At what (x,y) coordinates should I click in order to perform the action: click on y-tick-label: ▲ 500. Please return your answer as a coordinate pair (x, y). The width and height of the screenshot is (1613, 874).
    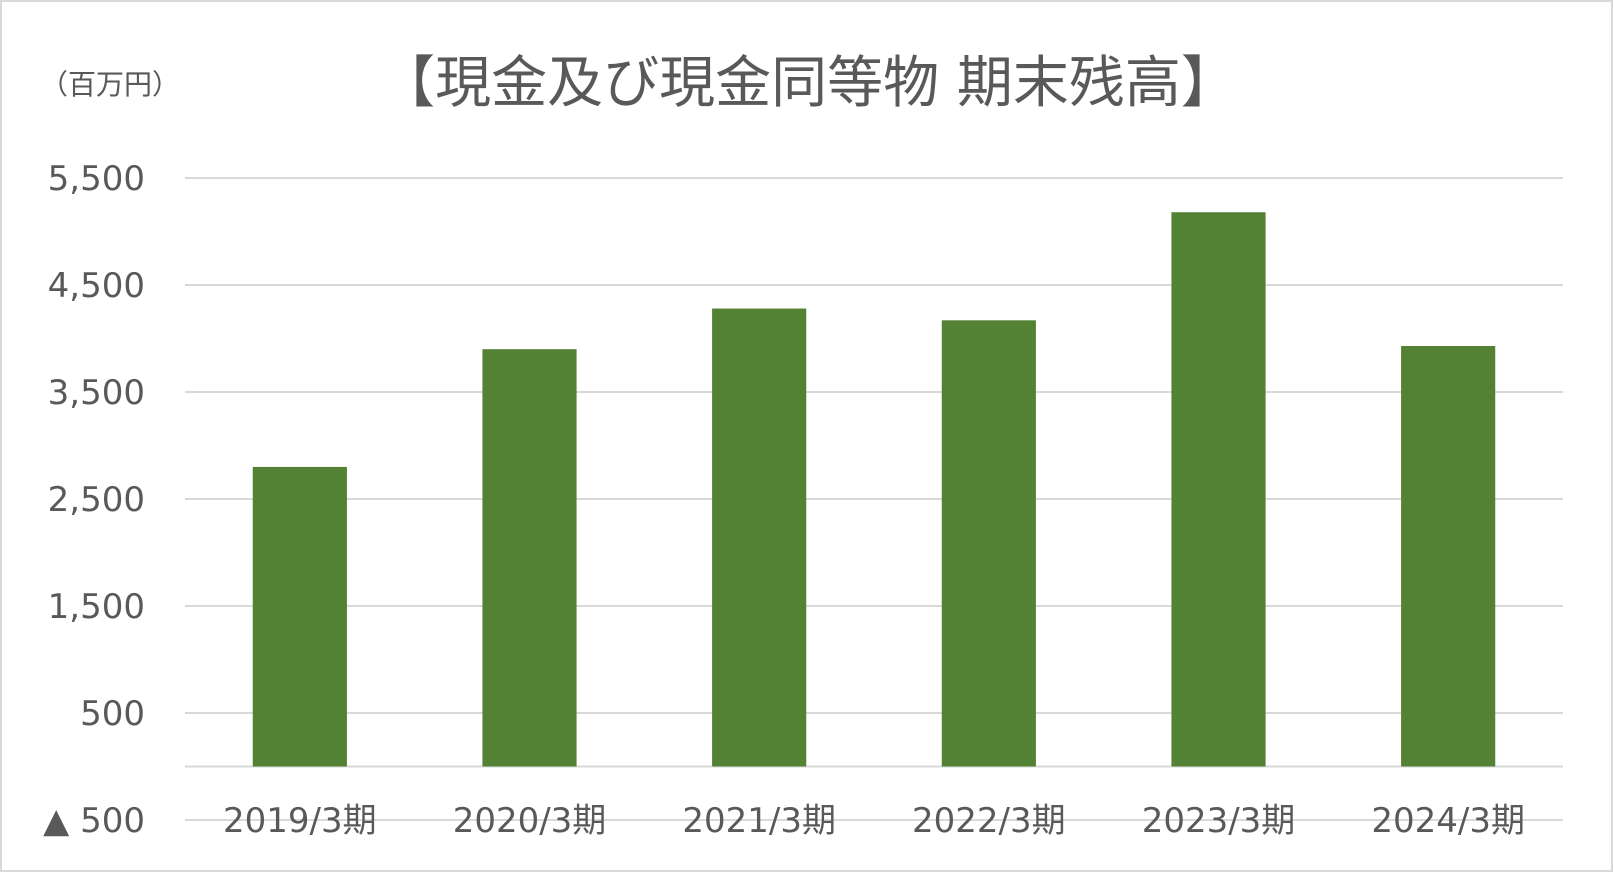
    Looking at the image, I should click on (94, 821).